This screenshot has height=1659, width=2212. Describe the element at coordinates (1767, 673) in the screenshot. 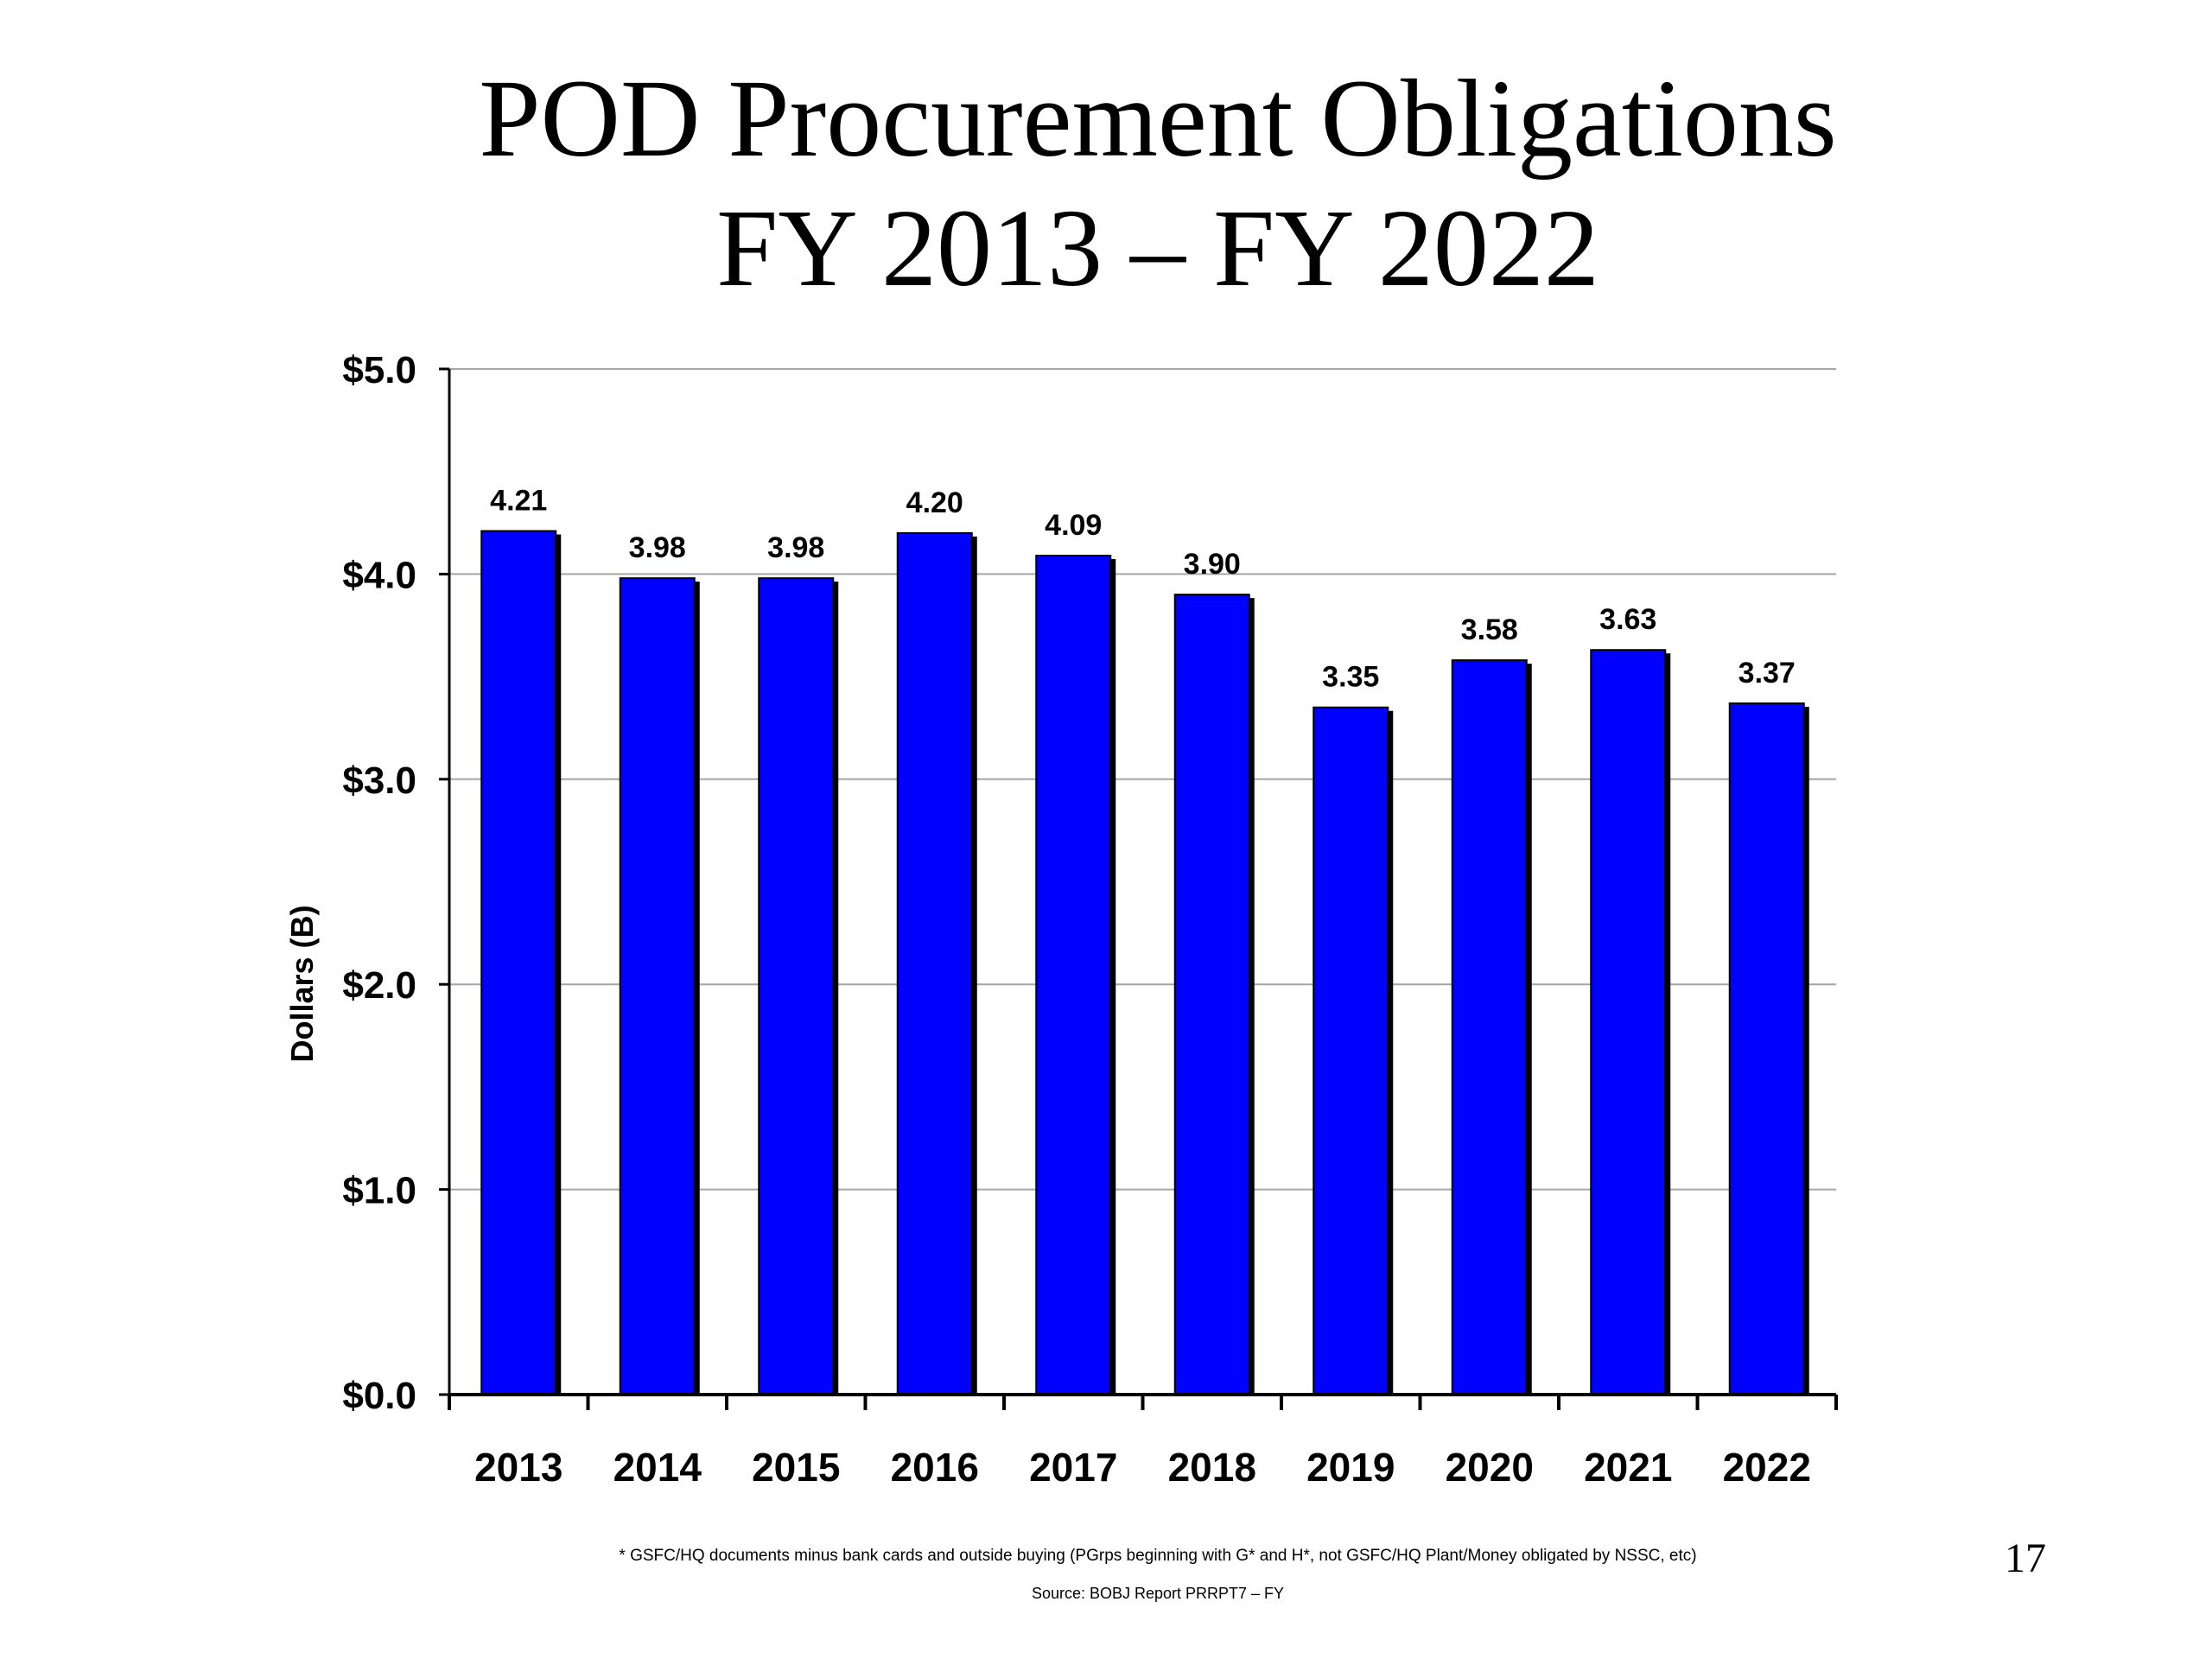

I see `data-label: 3.37` at that location.